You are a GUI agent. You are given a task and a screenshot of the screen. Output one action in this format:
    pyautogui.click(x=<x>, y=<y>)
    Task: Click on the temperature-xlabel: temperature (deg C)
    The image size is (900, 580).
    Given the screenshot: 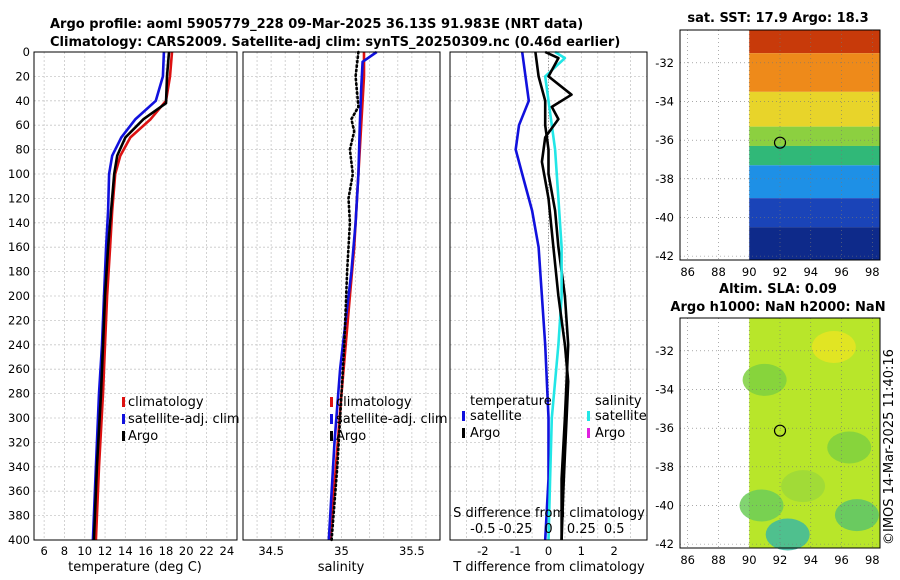 What is the action you would take?
    pyautogui.click(x=135, y=567)
    